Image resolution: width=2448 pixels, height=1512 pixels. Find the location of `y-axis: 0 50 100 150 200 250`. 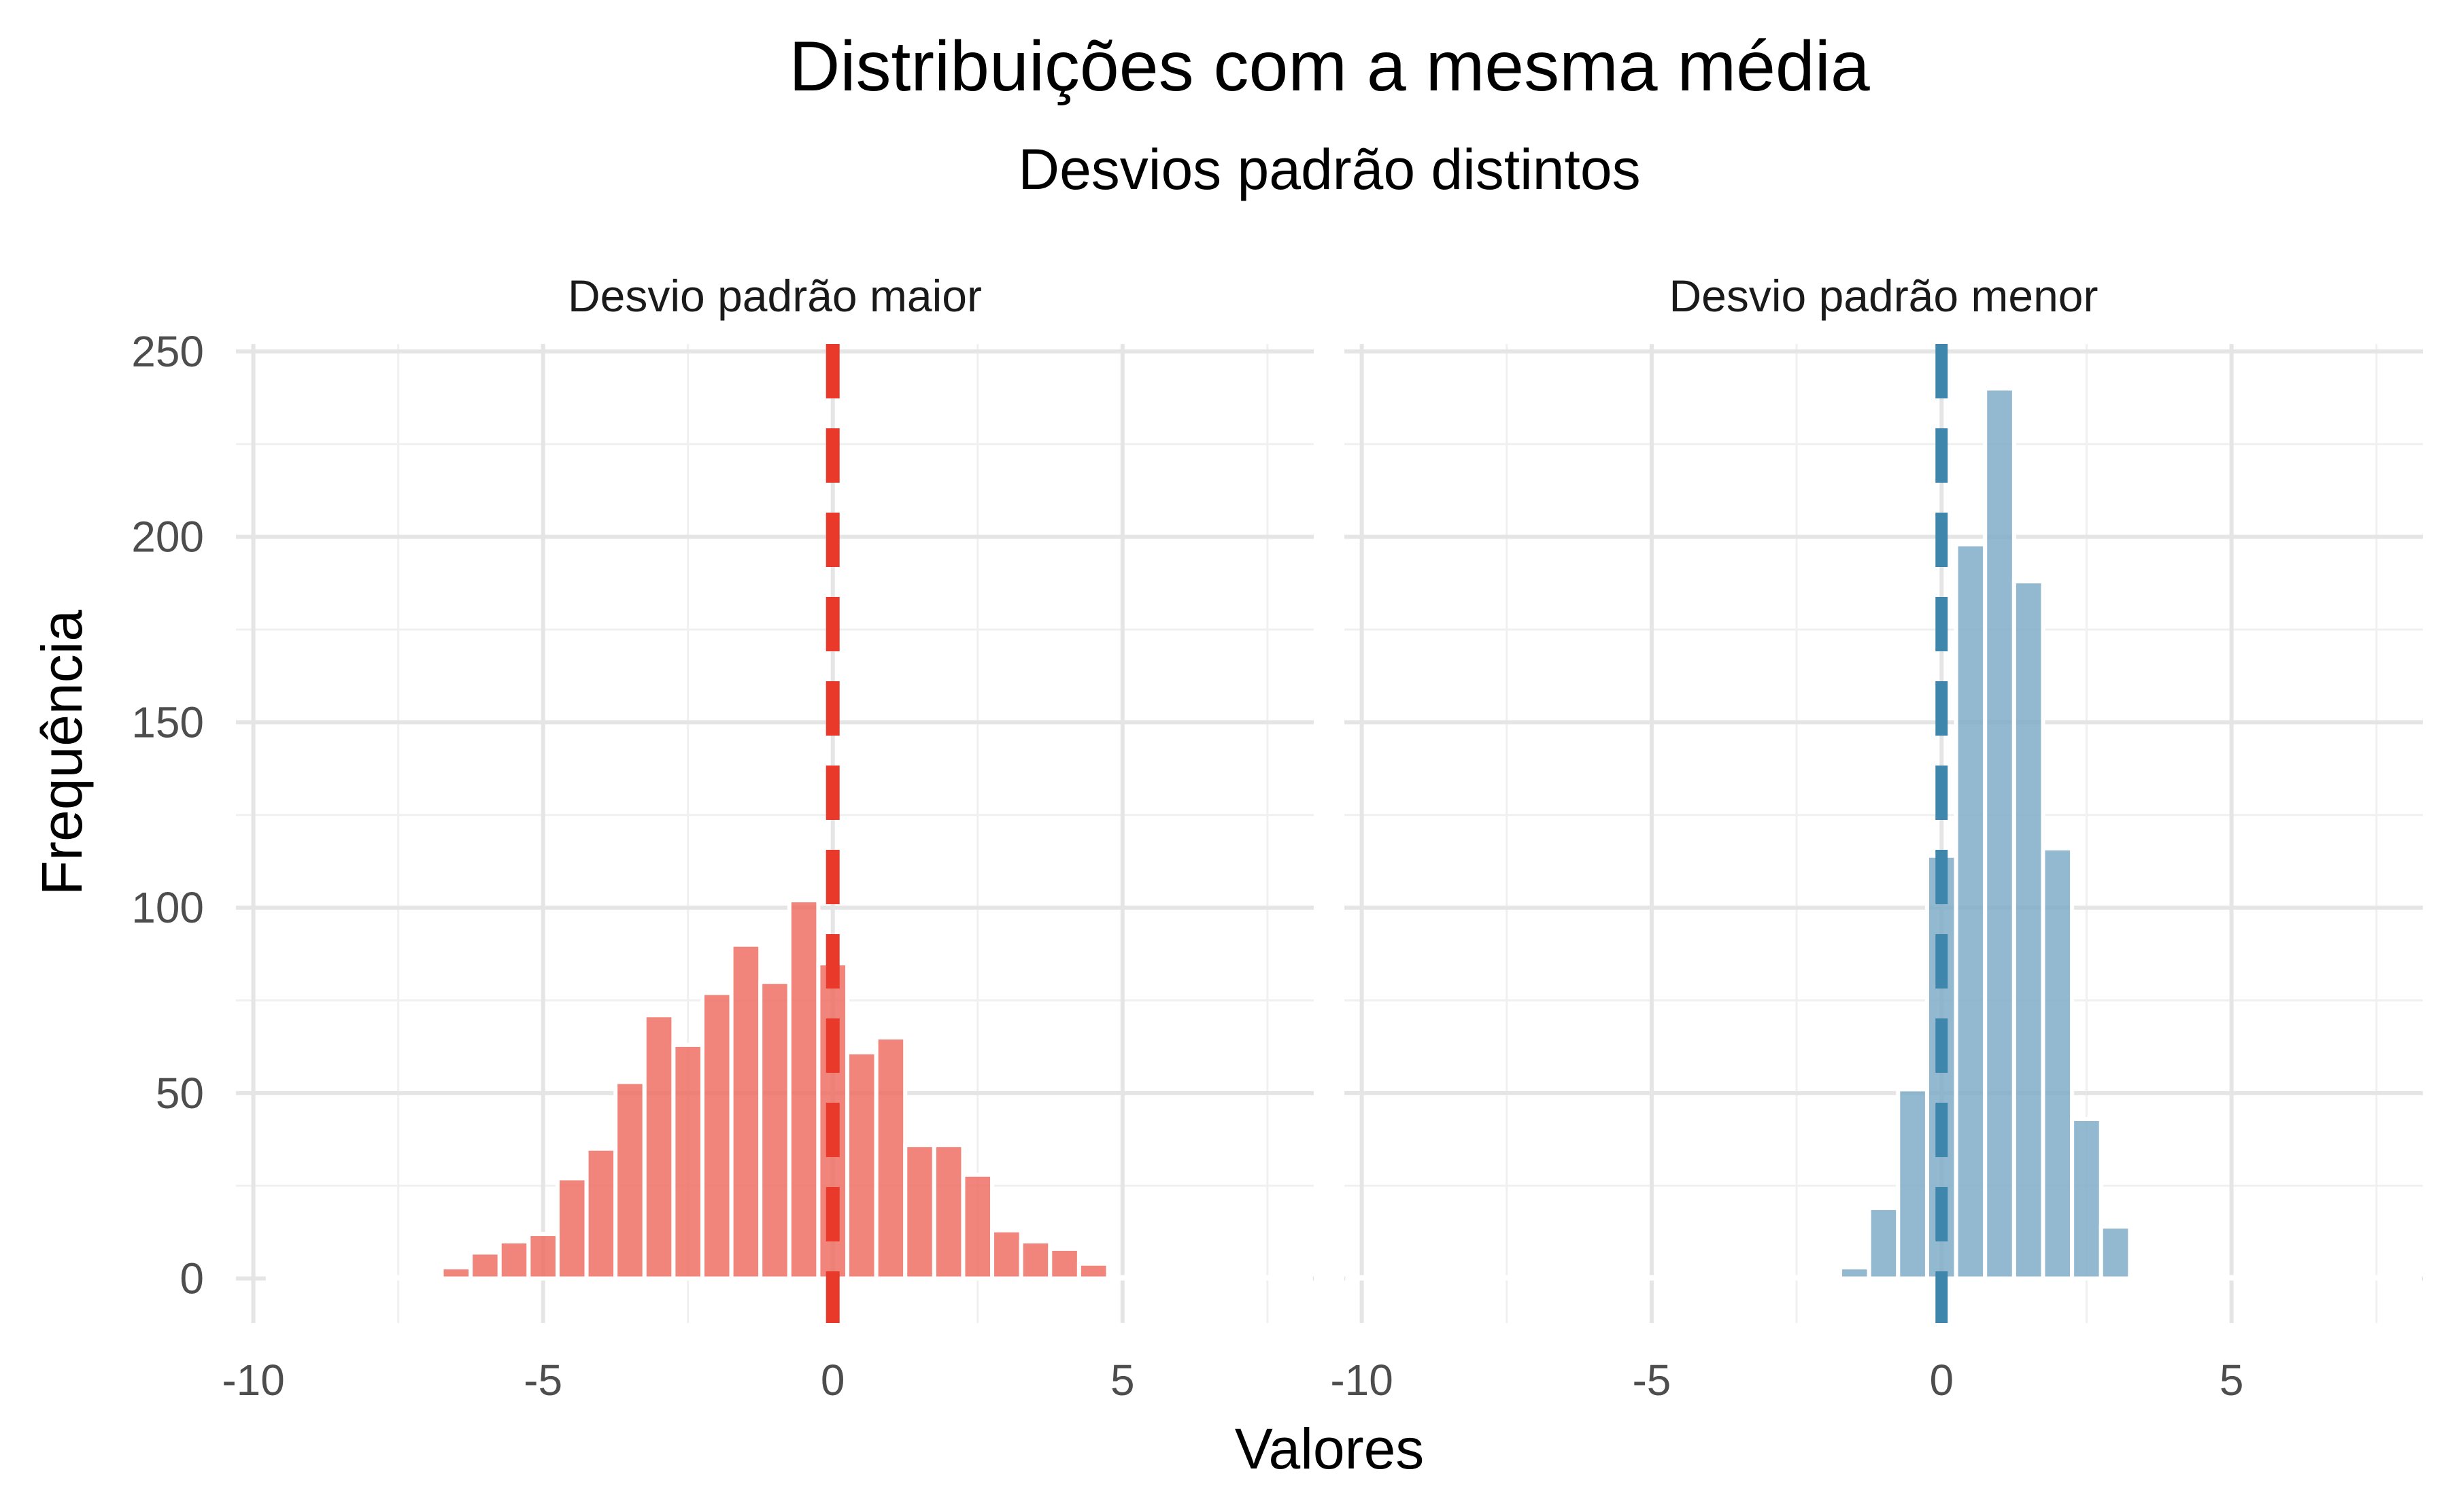

y-axis: 0 50 100 150 200 250 is located at coordinates (168, 815).